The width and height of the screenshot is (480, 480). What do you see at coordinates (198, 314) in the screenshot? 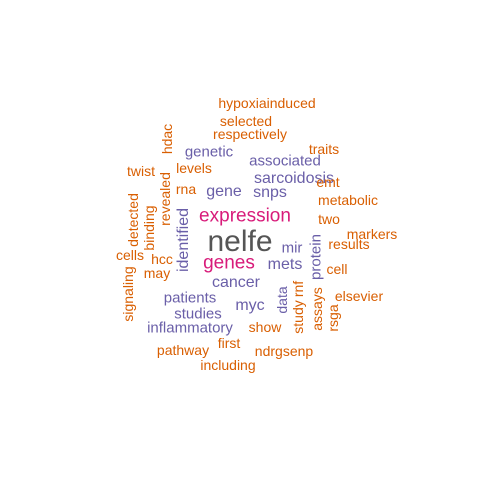
I see `word-studies: studies` at bounding box center [198, 314].